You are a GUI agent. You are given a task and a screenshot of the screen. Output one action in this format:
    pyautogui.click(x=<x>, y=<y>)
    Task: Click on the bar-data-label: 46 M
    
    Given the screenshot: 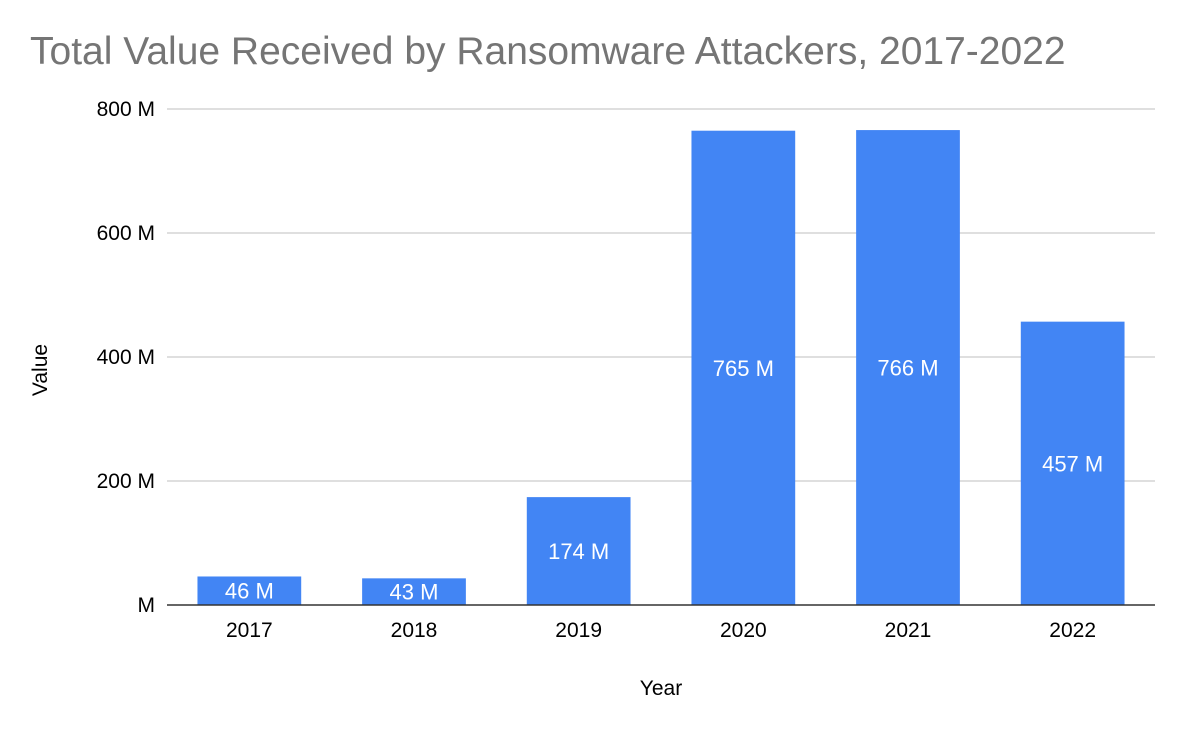 What is the action you would take?
    pyautogui.click(x=249, y=591)
    